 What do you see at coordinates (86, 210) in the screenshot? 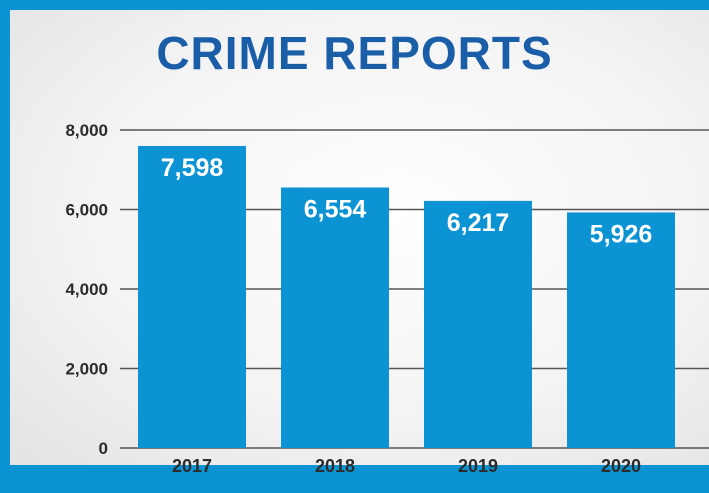
I see `y-tick-label: 6,000` at bounding box center [86, 210].